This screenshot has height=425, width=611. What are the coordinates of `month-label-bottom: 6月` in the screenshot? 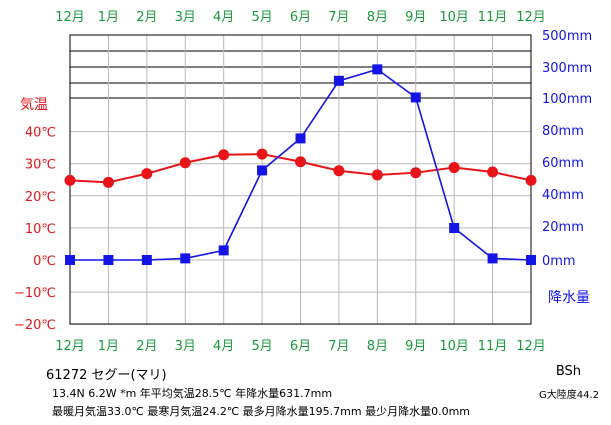 It's located at (300, 346).